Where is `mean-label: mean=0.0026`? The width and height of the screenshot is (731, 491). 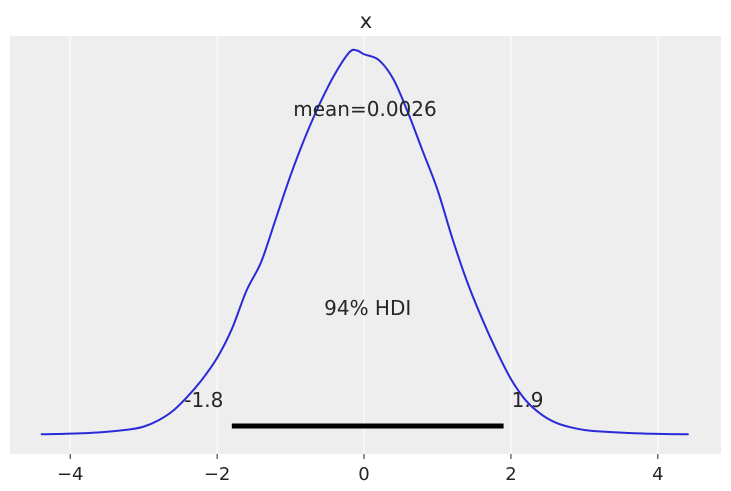 mean-label: mean=0.0026 is located at coordinates (364, 109).